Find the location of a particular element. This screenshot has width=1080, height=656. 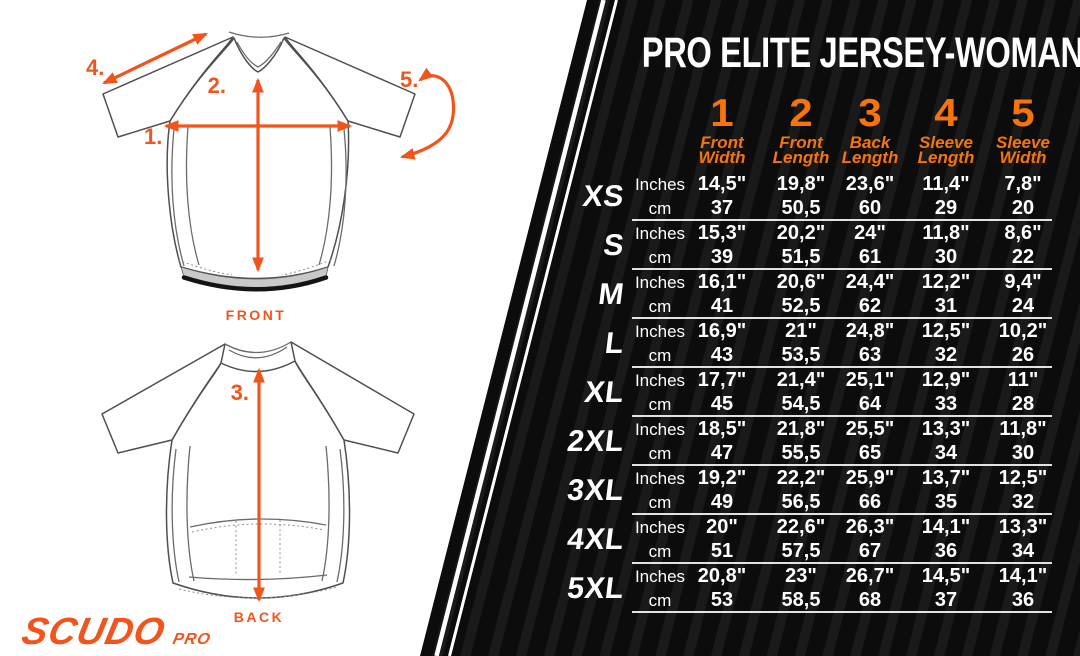

value-inches-front-length: 23" is located at coordinates (801, 576).